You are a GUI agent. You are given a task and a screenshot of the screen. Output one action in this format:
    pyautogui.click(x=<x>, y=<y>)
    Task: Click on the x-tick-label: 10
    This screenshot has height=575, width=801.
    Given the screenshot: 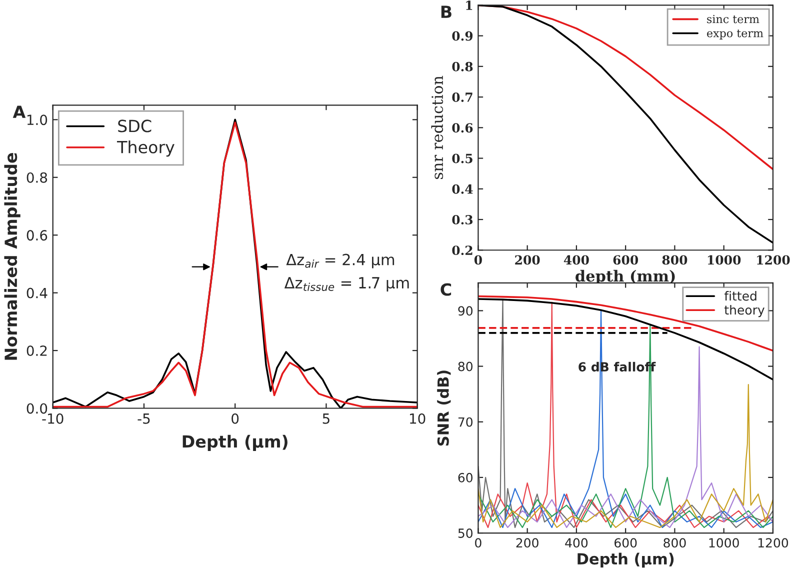 What is the action you would take?
    pyautogui.click(x=418, y=418)
    